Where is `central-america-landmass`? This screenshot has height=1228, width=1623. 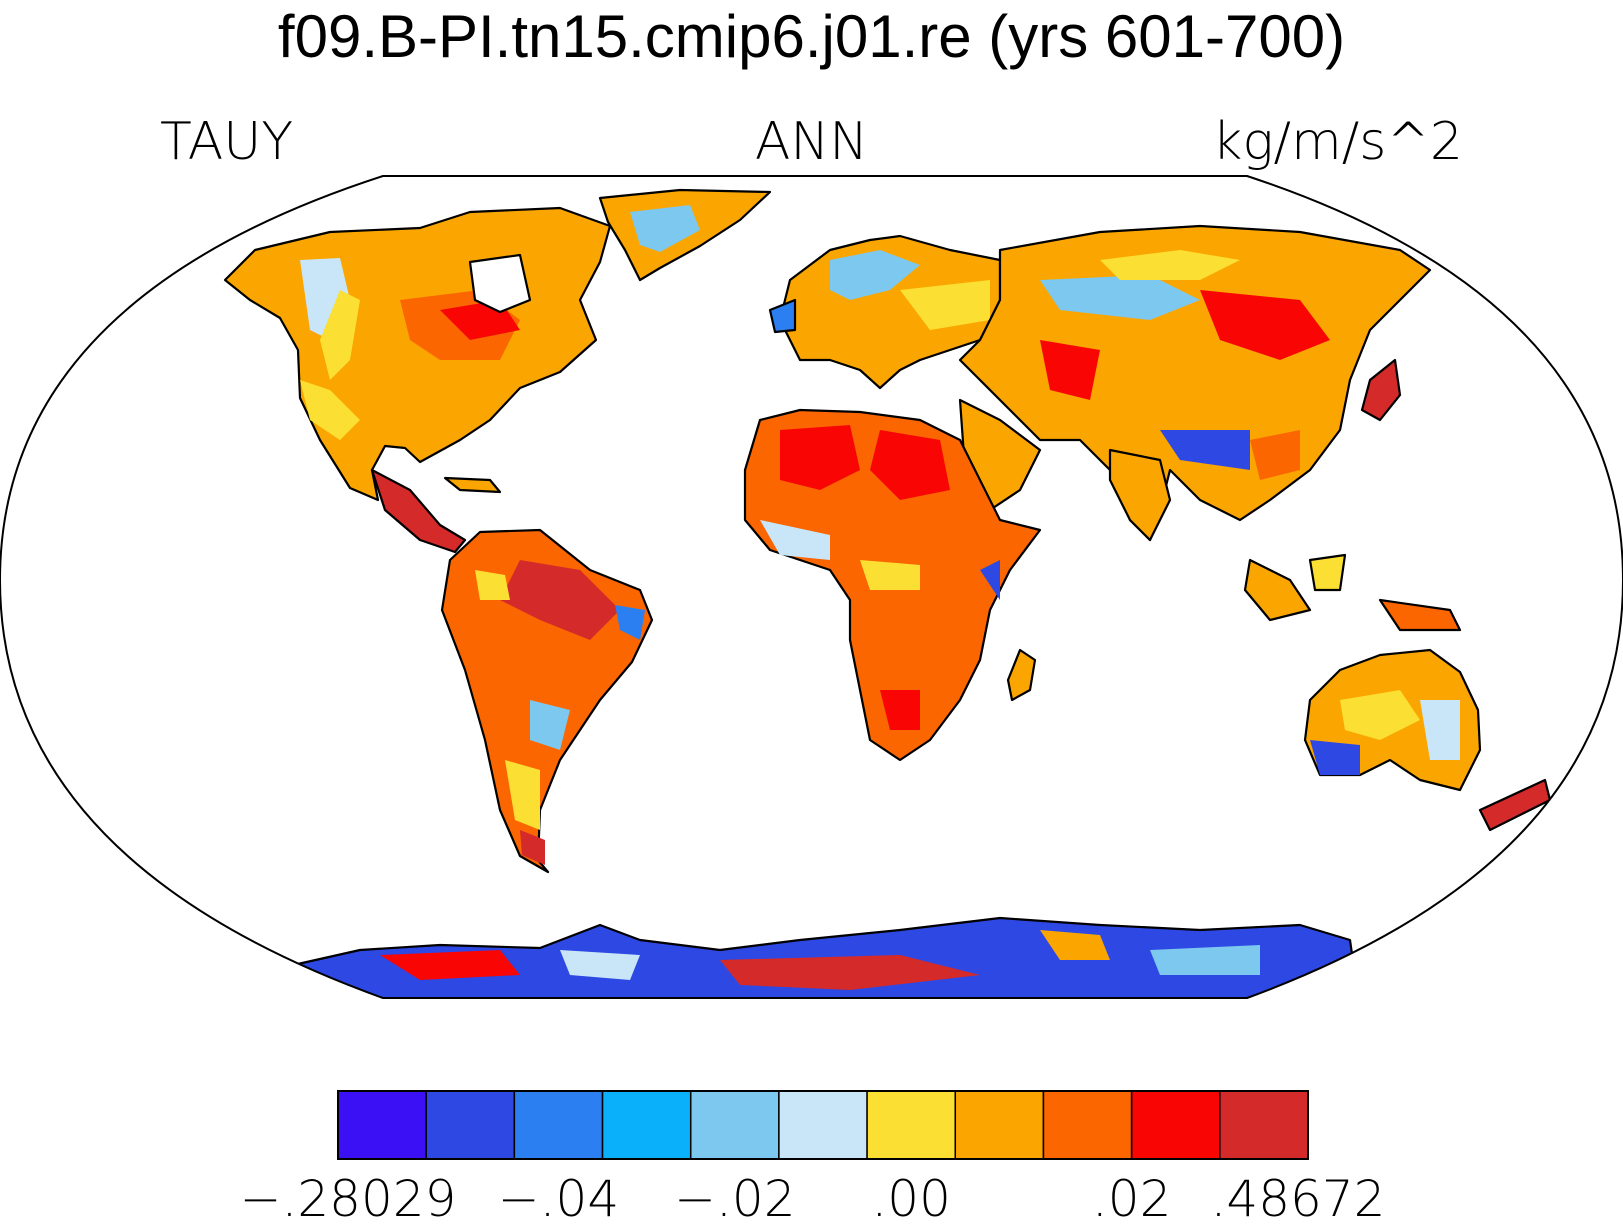
central-america-landmass is located at coordinates (418, 511).